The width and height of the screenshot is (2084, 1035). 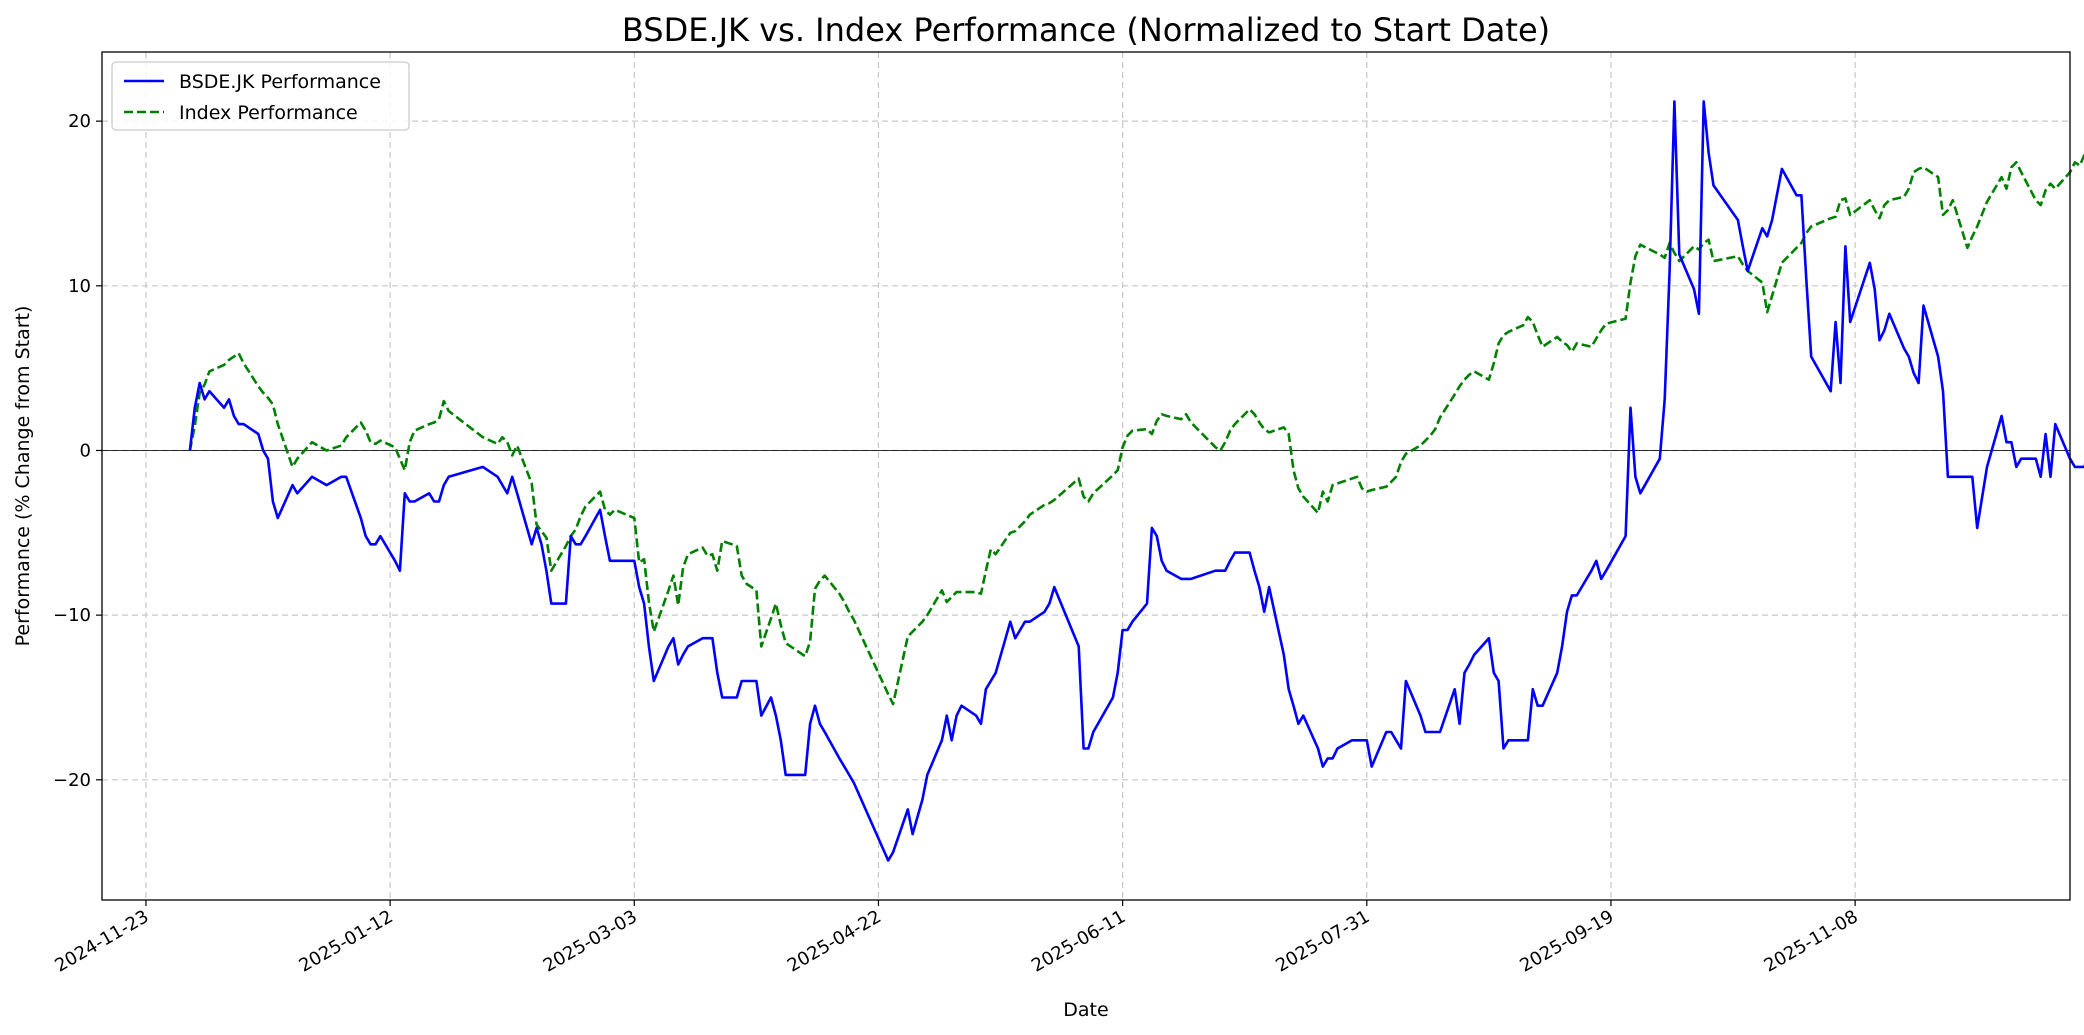 What do you see at coordinates (85, 450) in the screenshot?
I see `y-tick-label: 0` at bounding box center [85, 450].